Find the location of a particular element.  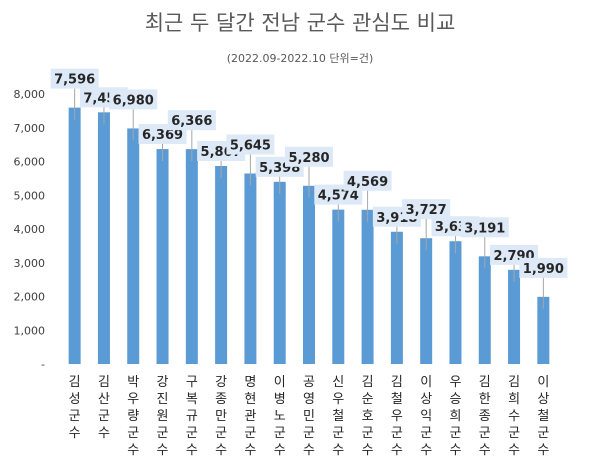

data-label: 5,645 is located at coordinates (250, 145).